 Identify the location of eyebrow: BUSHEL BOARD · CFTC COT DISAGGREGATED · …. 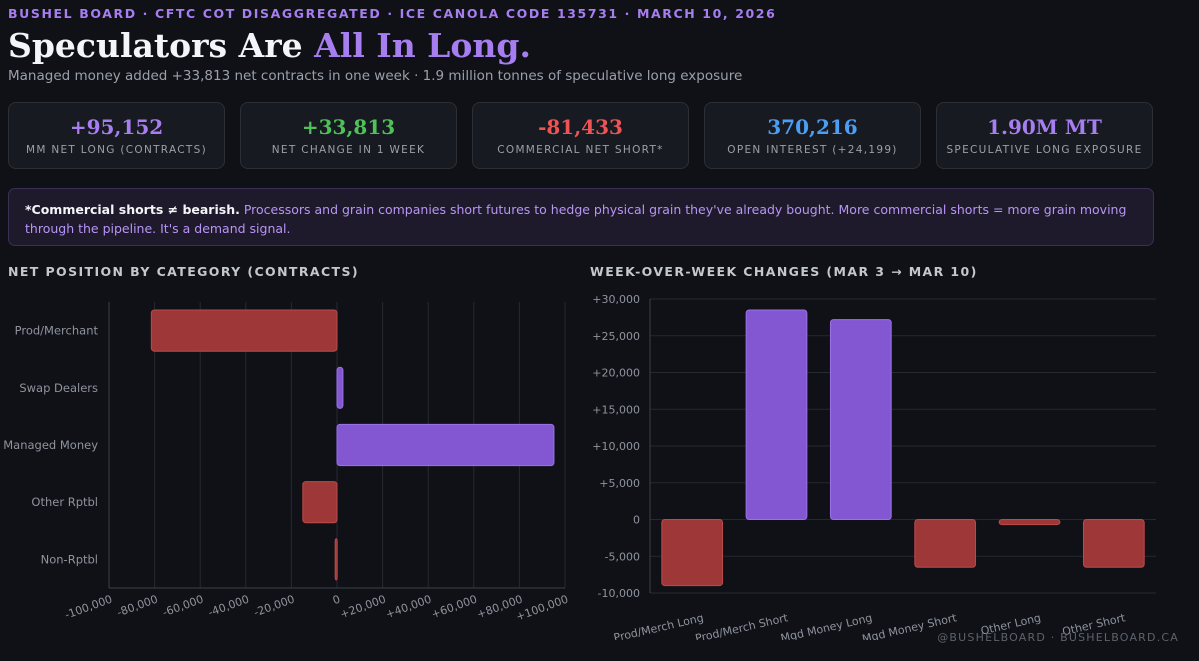
(392, 13).